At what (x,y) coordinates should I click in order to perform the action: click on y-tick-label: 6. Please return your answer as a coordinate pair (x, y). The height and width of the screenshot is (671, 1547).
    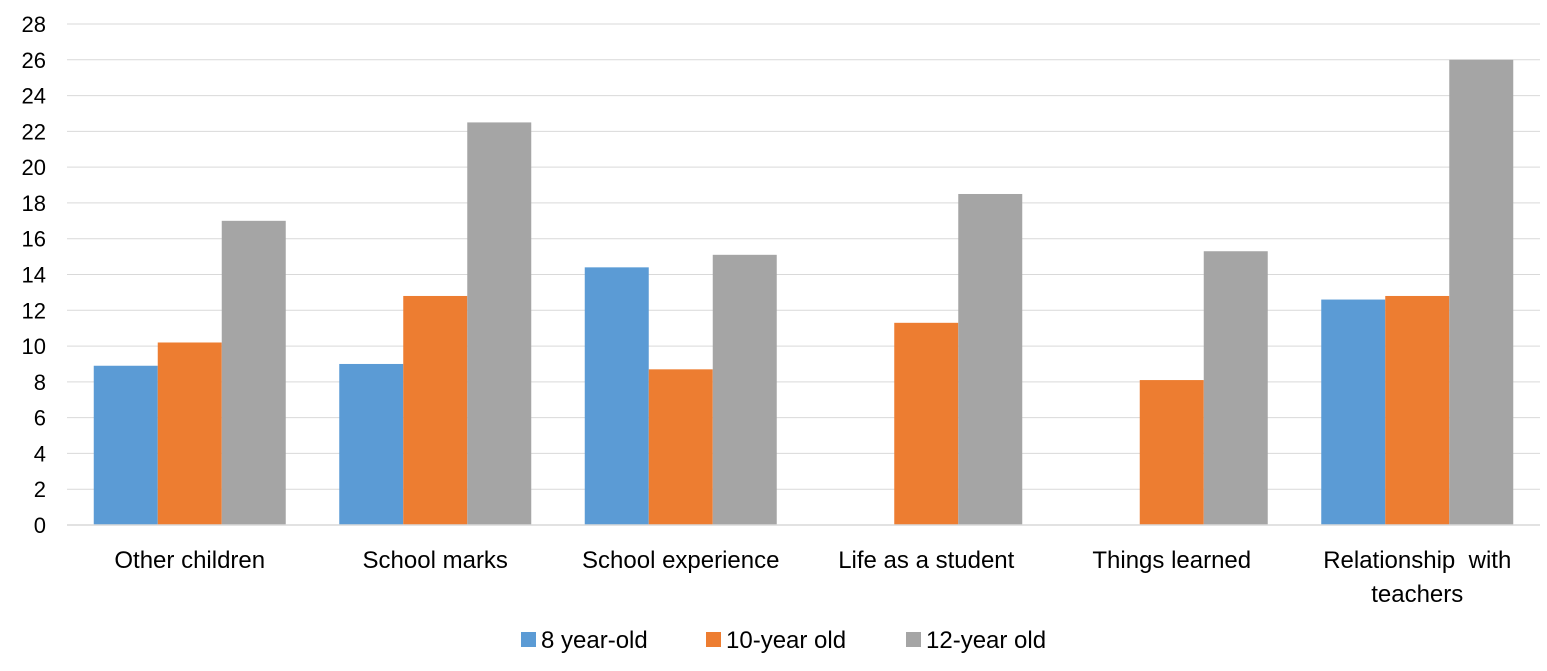
    Looking at the image, I should click on (40, 418).